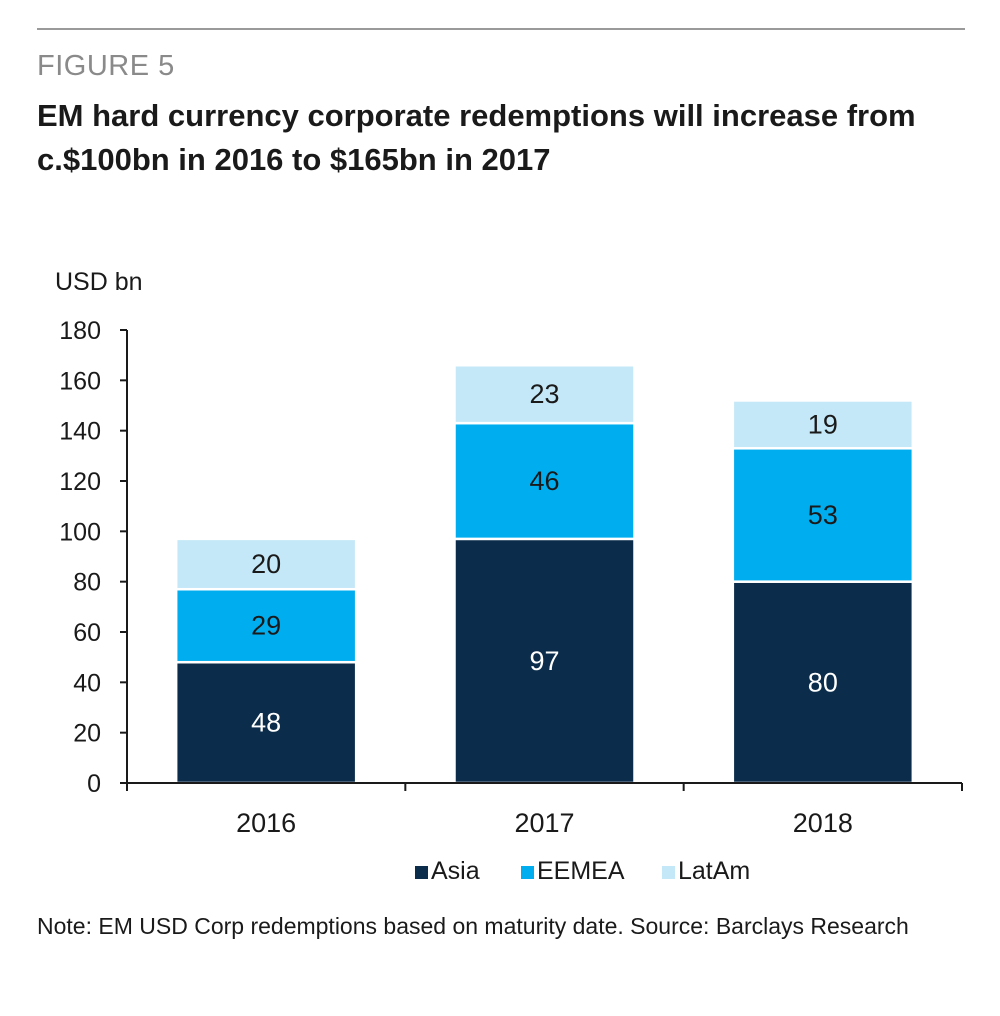 This screenshot has width=1000, height=1016. What do you see at coordinates (99, 282) in the screenshot?
I see `y-axis-unit-label: USD bn` at bounding box center [99, 282].